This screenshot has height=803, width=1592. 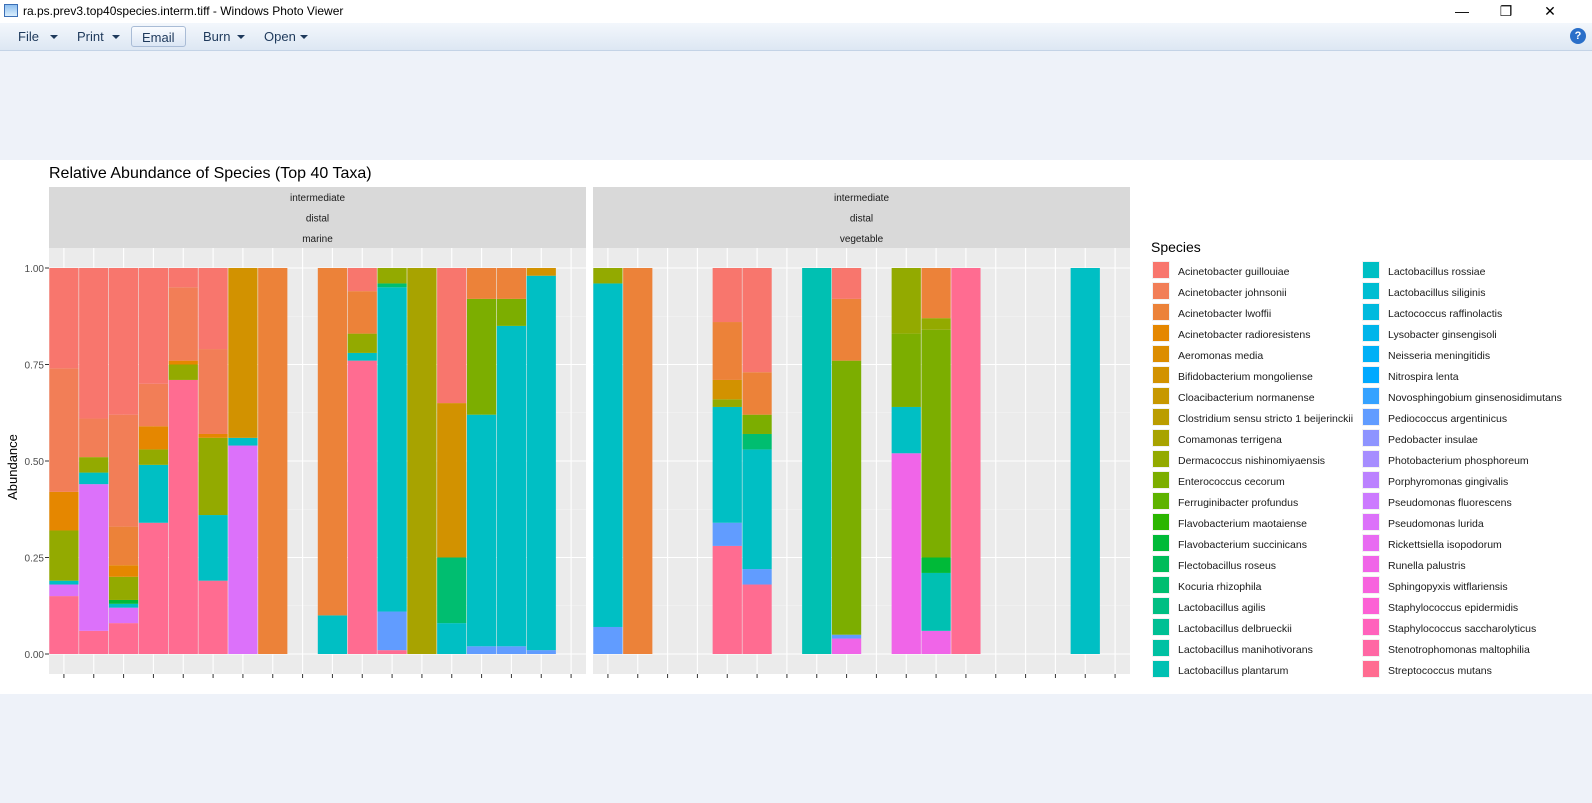 I want to click on legend-label: Lysobacter ginsengisoli, so click(x=1442, y=335).